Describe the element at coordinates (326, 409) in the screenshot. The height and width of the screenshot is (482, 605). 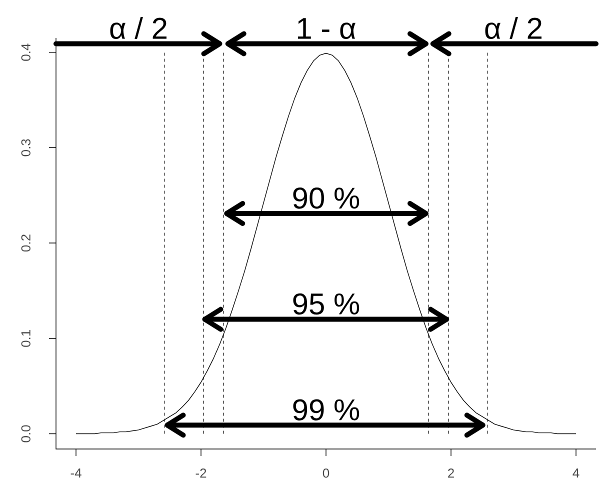
I see `annotation: 99 %` at that location.